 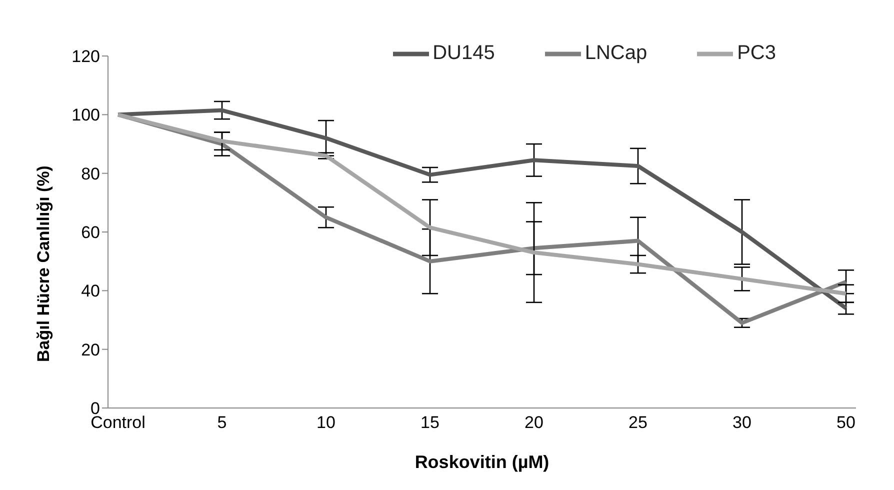 I want to click on x-tick-label: Control, so click(x=118, y=422).